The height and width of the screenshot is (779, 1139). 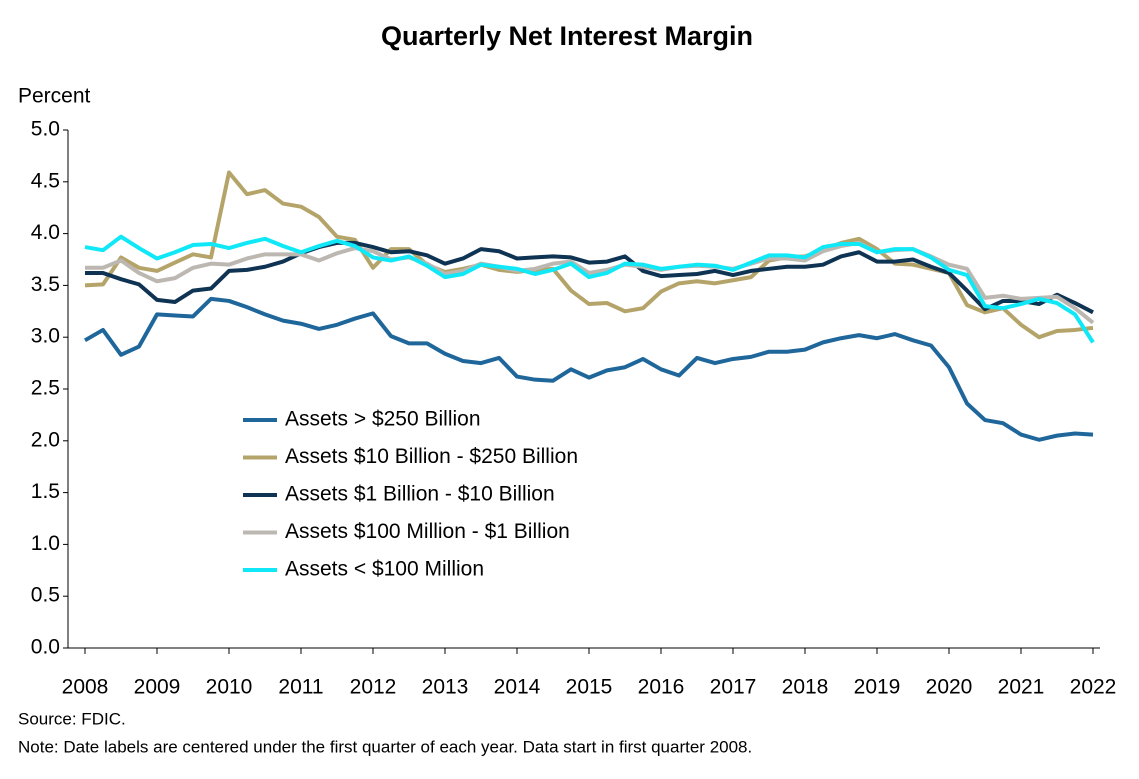 I want to click on x-tick-label: 2011, so click(x=300, y=687).